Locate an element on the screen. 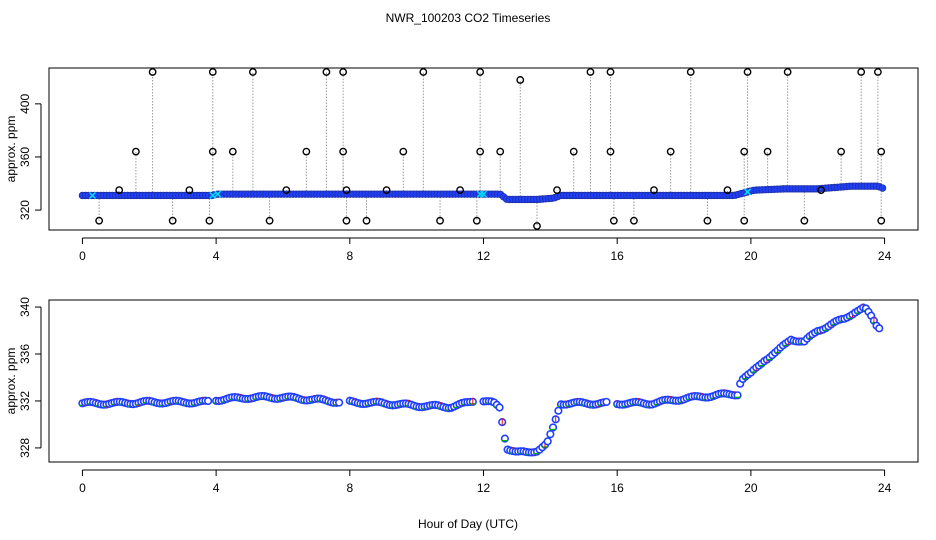 The width and height of the screenshot is (936, 540). bottom-x-axis: 0 4 8 12 16 20 24 is located at coordinates (485, 482).